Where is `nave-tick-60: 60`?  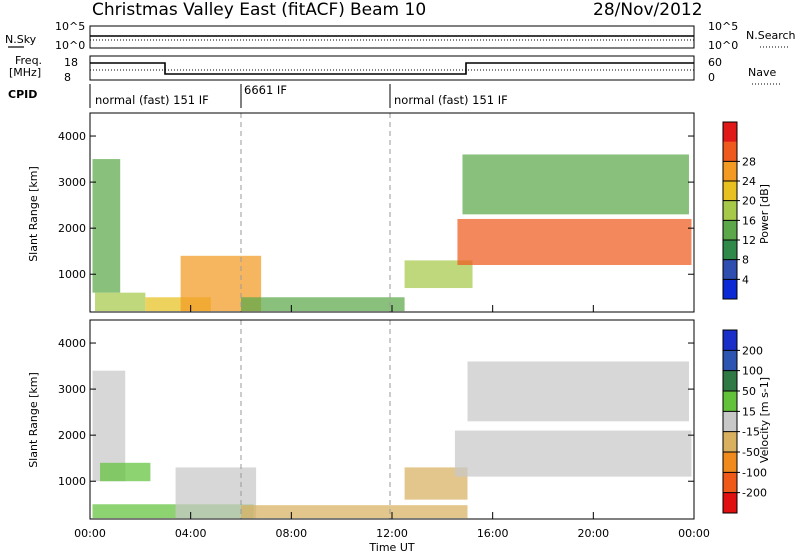
nave-tick-60: 60 is located at coordinates (715, 62).